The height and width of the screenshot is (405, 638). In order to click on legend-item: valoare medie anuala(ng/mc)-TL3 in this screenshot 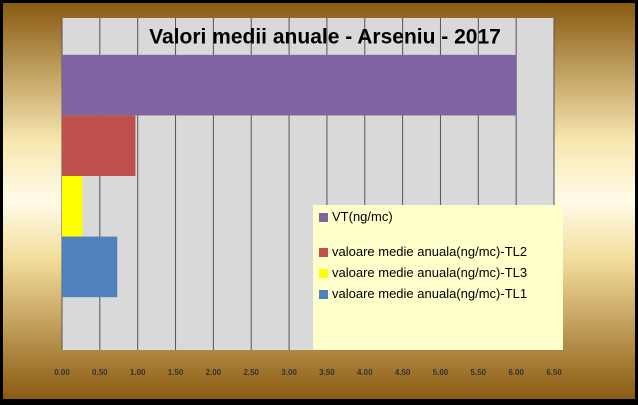, I will do `click(438, 272)`.